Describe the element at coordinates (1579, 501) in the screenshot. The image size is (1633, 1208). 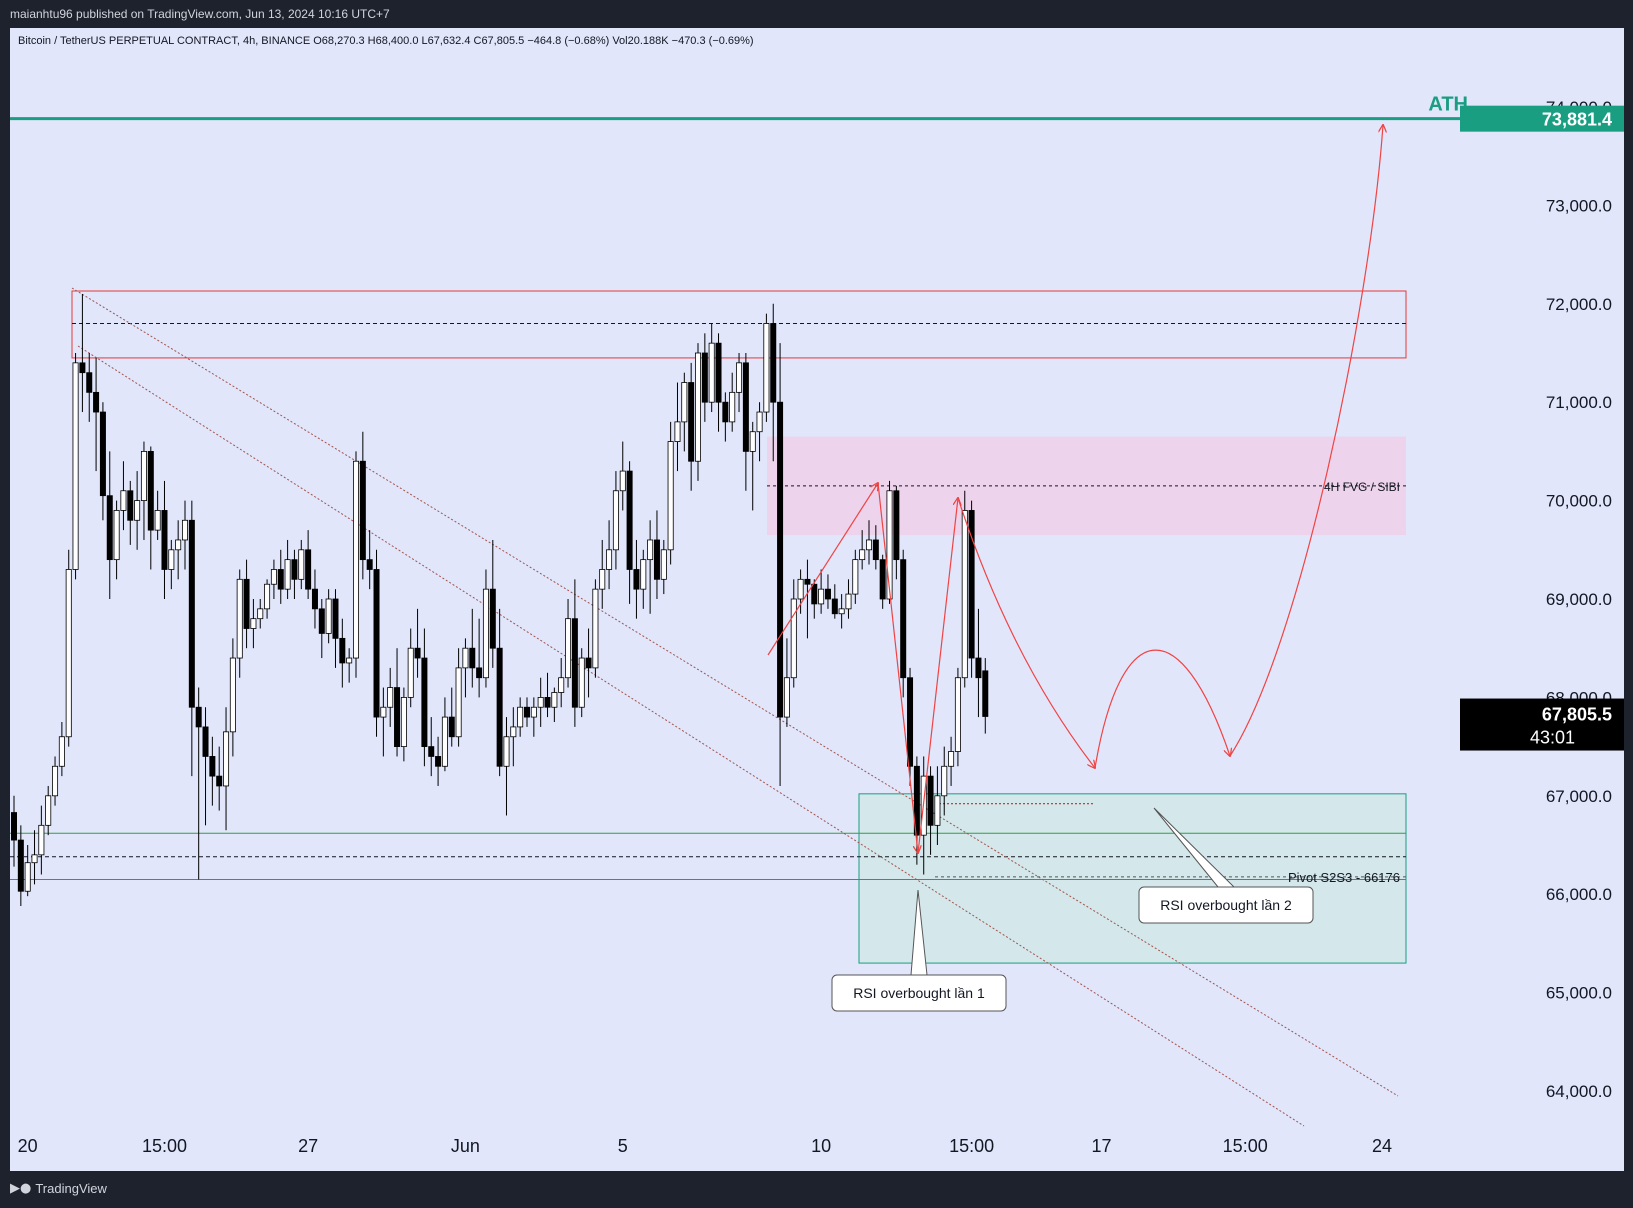
I see `y-tick-label: 70,000.0` at that location.